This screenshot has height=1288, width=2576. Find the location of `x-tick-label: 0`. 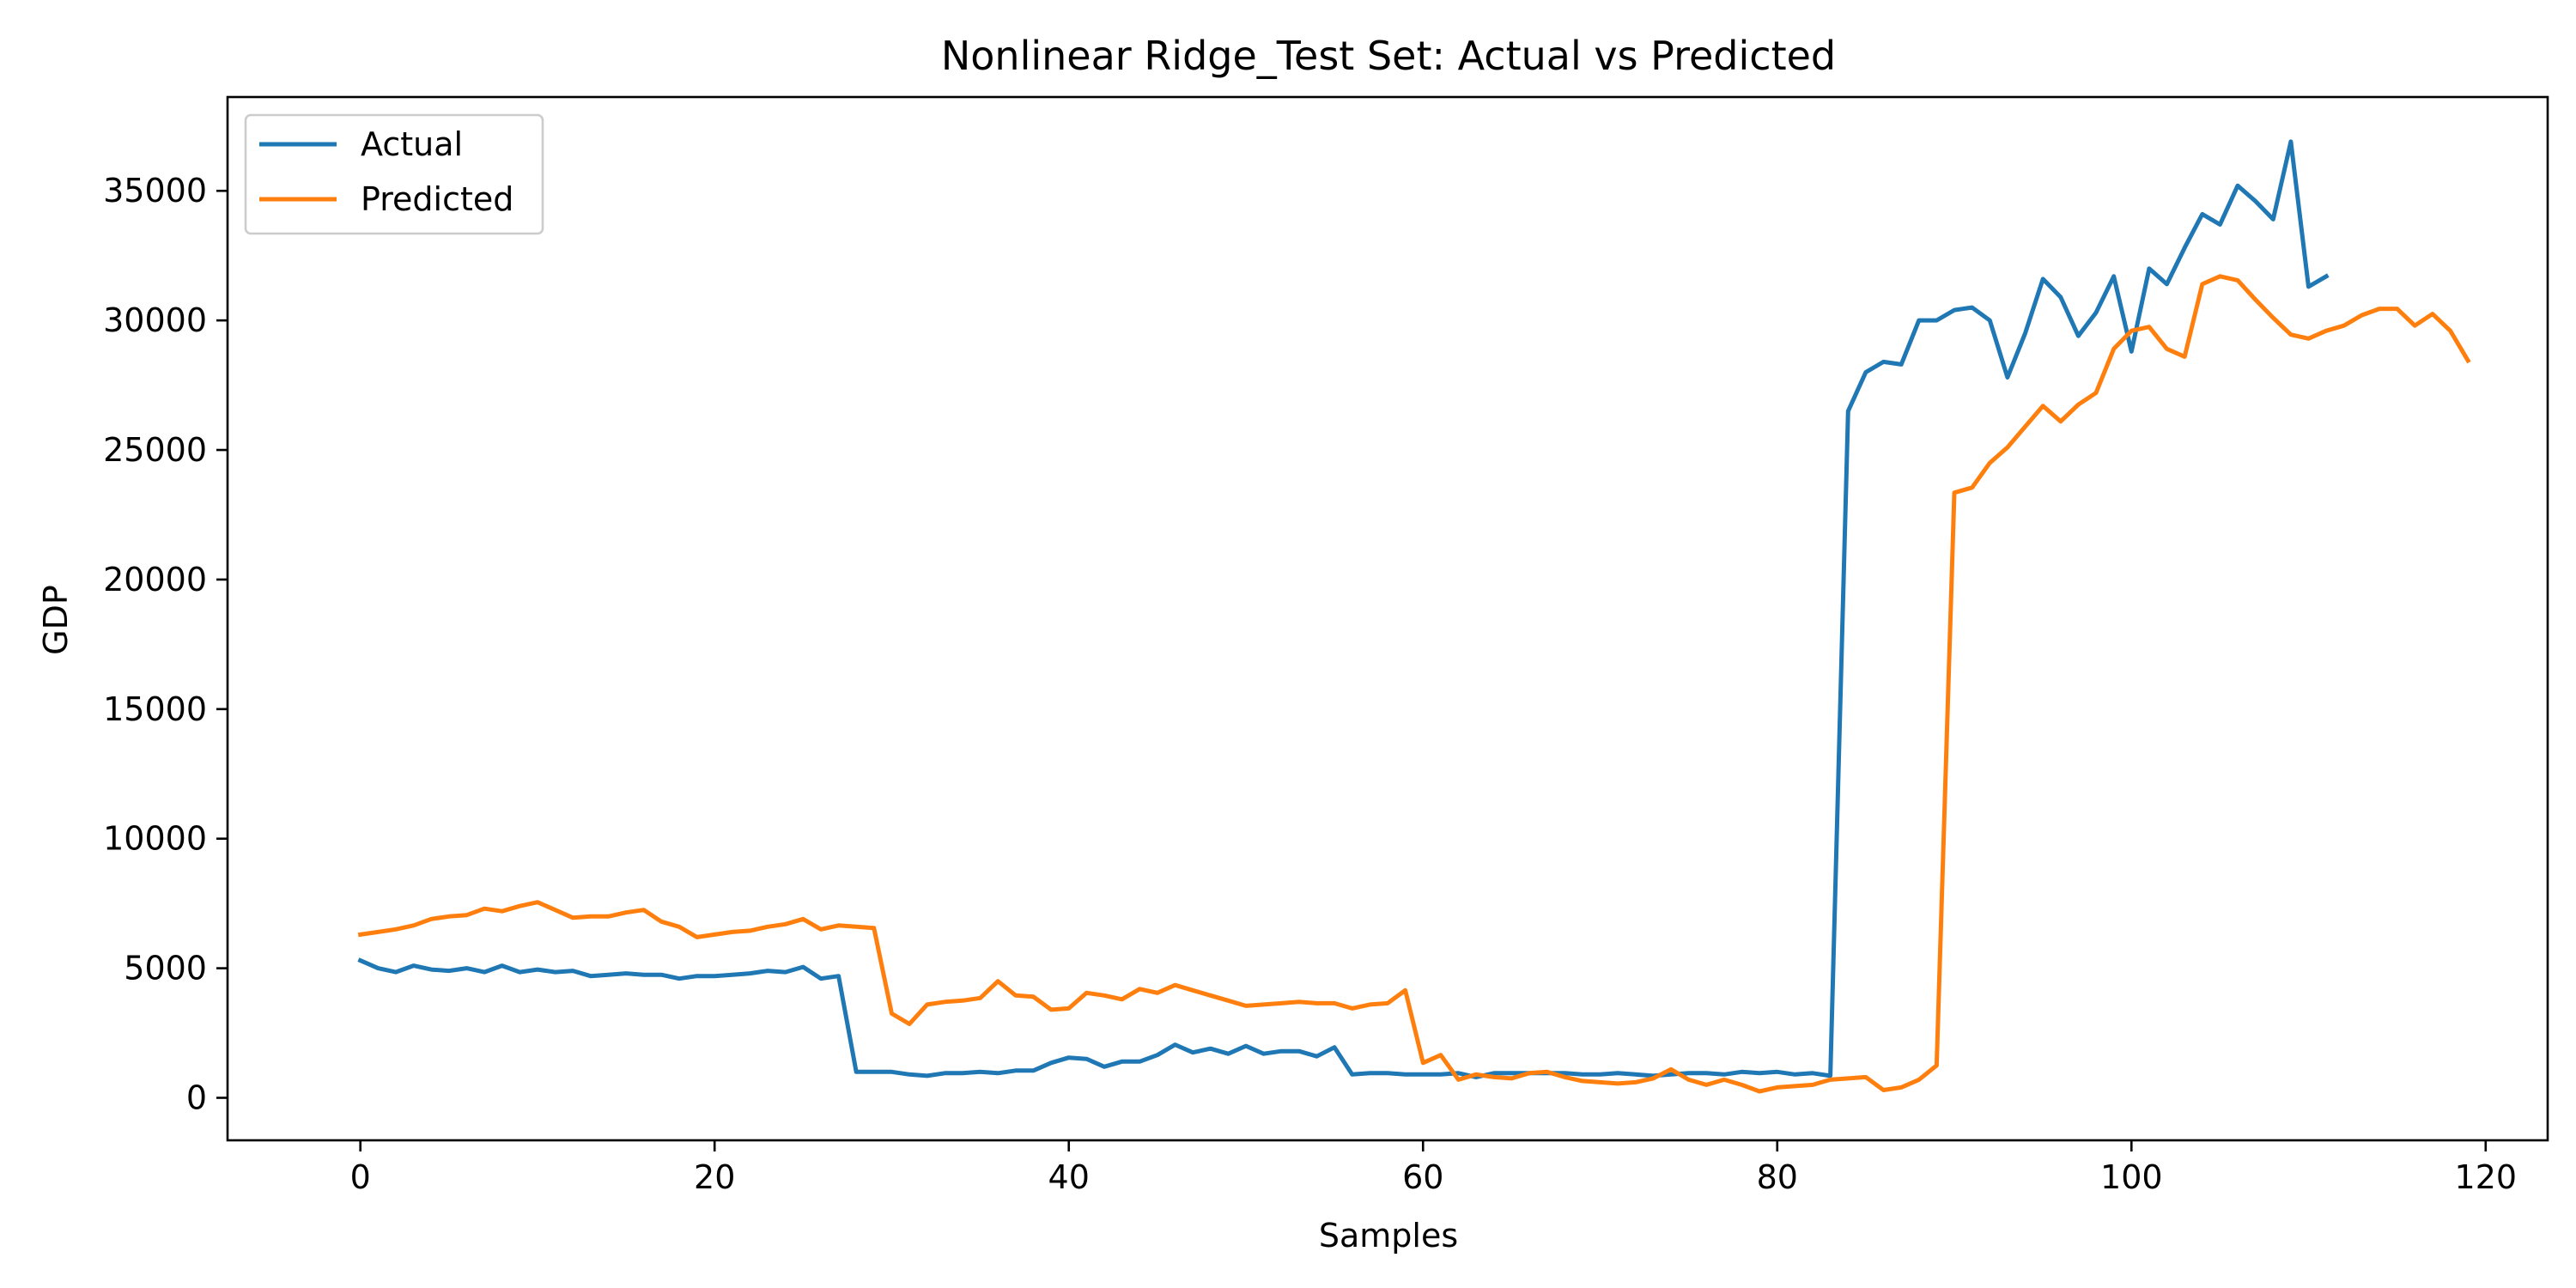

x-tick-label: 0 is located at coordinates (360, 1177).